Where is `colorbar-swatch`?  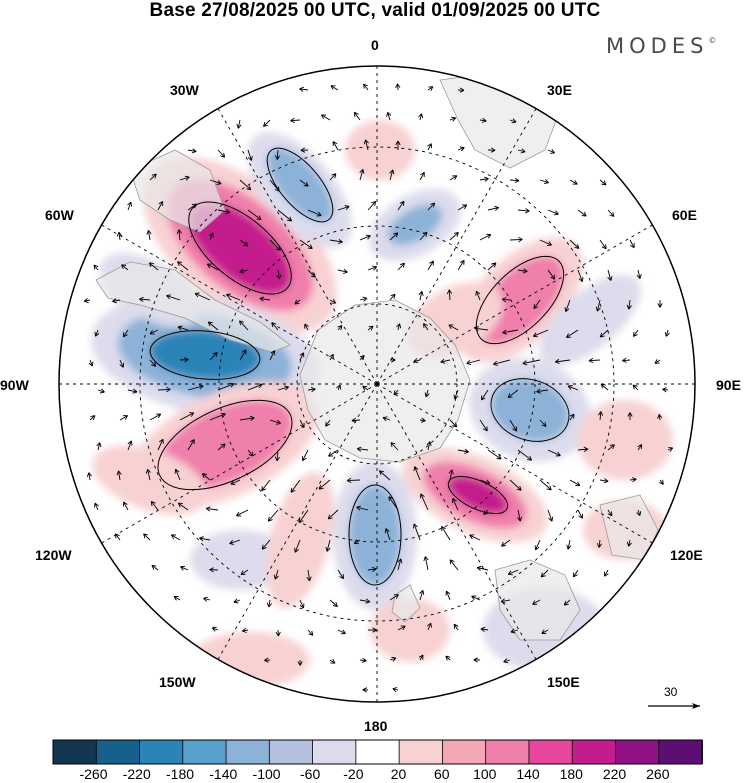 colorbar-swatch is located at coordinates (637, 752).